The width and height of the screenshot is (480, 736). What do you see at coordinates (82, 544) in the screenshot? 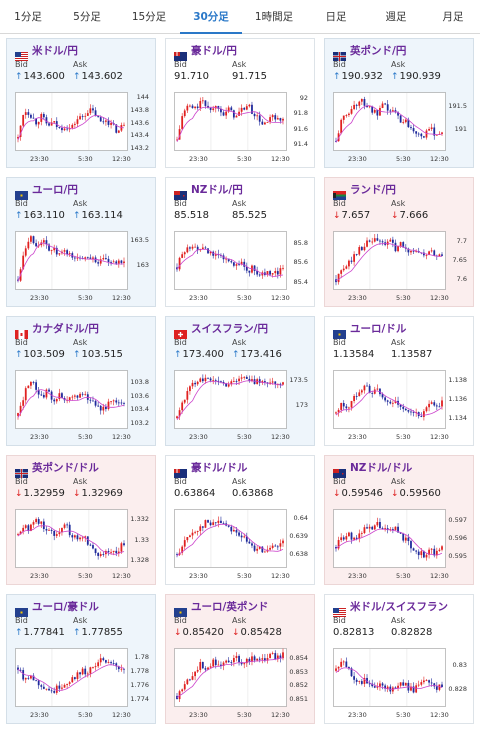
I see `candlestick-chart: 1.332 1.33 1.328 23:30 5:30 12:30` at bounding box center [82, 544].